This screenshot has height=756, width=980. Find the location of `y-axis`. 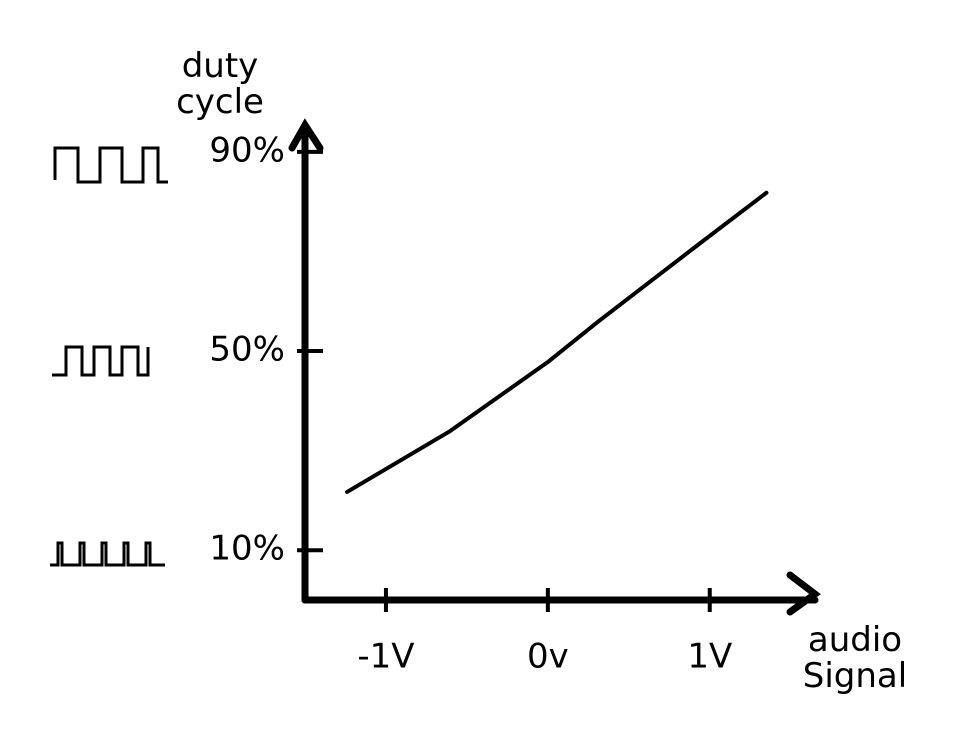

y-axis is located at coordinates (306, 361).